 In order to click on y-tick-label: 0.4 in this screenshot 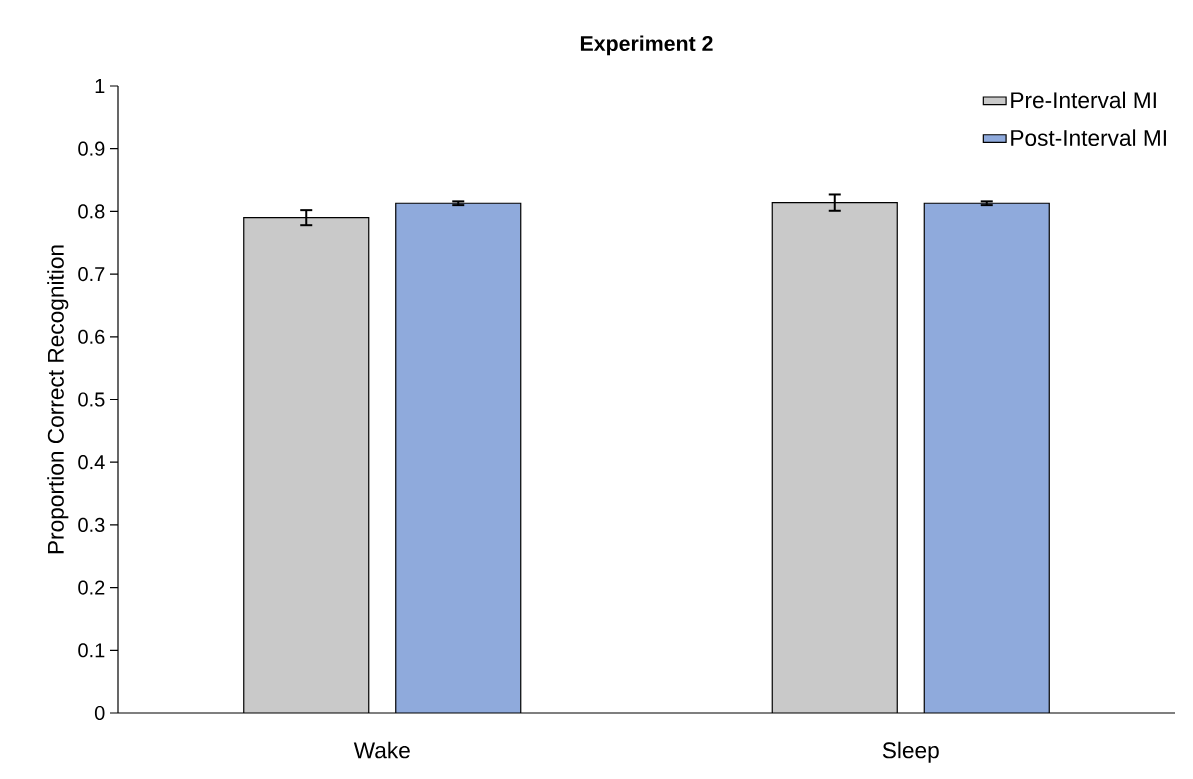, I will do `click(91, 462)`.